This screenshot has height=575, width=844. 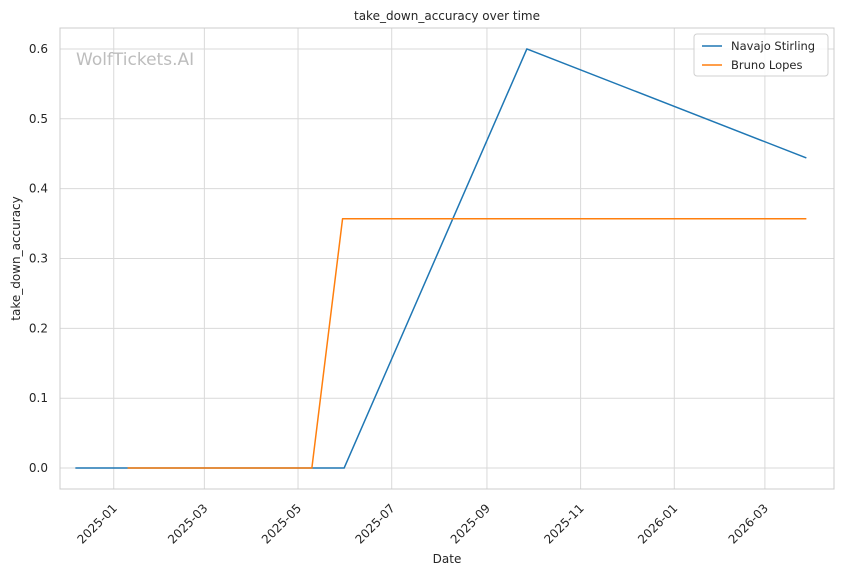 What do you see at coordinates (16, 258) in the screenshot?
I see `y-axis-title: take_down_accuracy` at bounding box center [16, 258].